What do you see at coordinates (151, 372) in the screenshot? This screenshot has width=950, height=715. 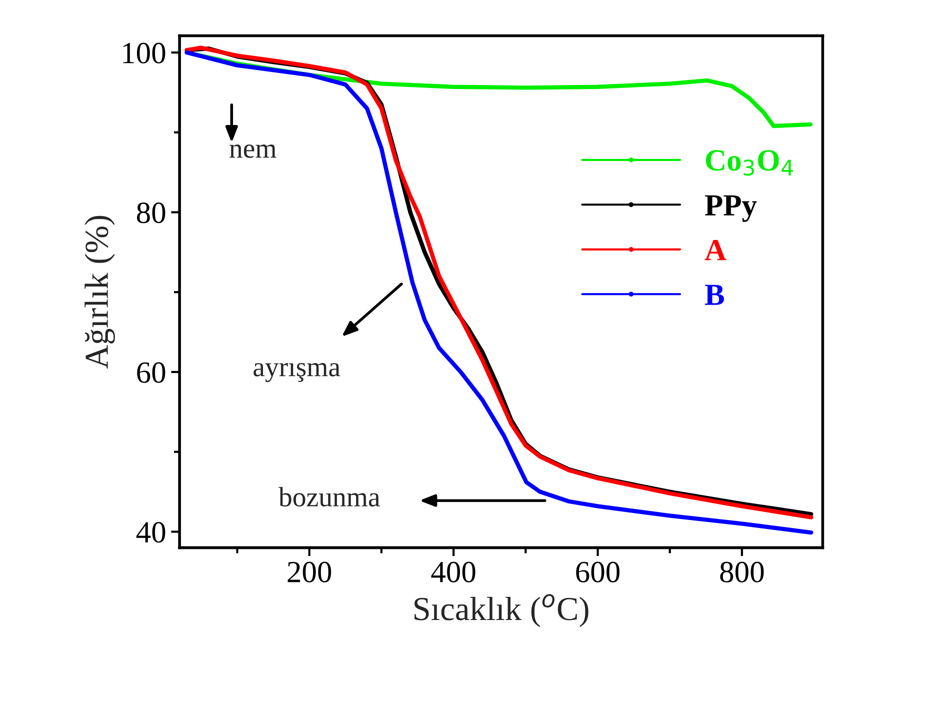 I see `y-tick-label: 60` at bounding box center [151, 372].